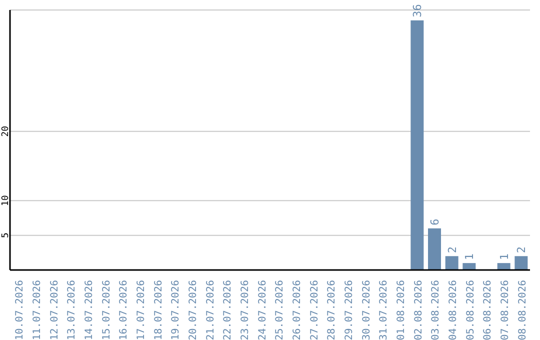 This screenshot has width=540, height=340. What do you see at coordinates (158, 310) in the screenshot?
I see `x-tick-label: 18.07.2026` at bounding box center [158, 310].